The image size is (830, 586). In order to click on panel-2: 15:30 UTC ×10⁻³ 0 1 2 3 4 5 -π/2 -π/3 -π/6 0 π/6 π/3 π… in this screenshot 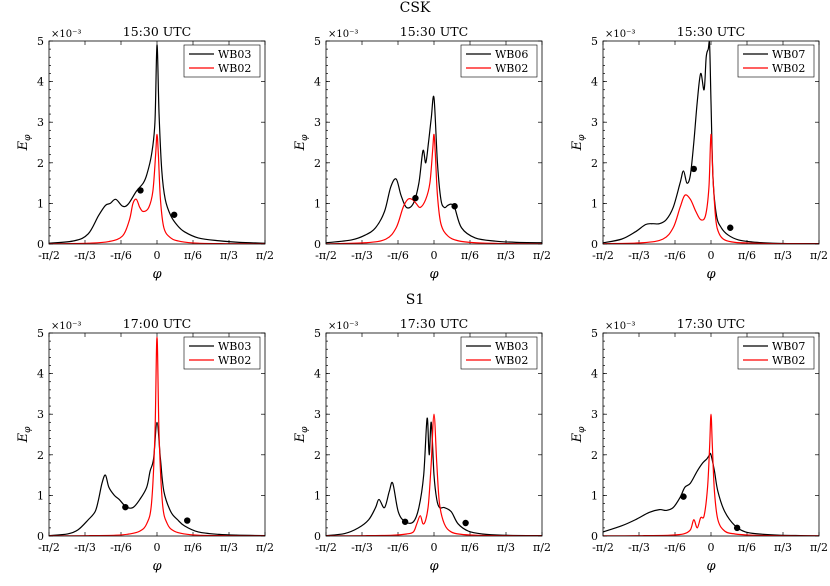, I will do `click(422, 153)`.